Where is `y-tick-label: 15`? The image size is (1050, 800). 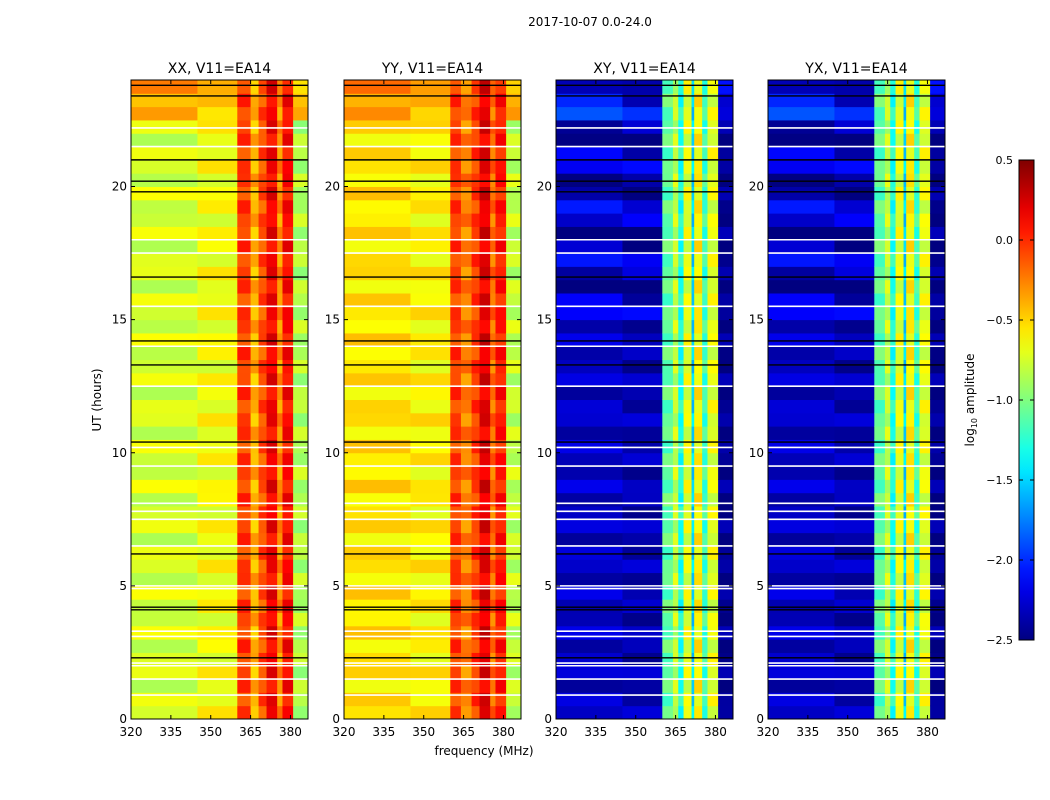
y-tick-label: 15 is located at coordinates (119, 320).